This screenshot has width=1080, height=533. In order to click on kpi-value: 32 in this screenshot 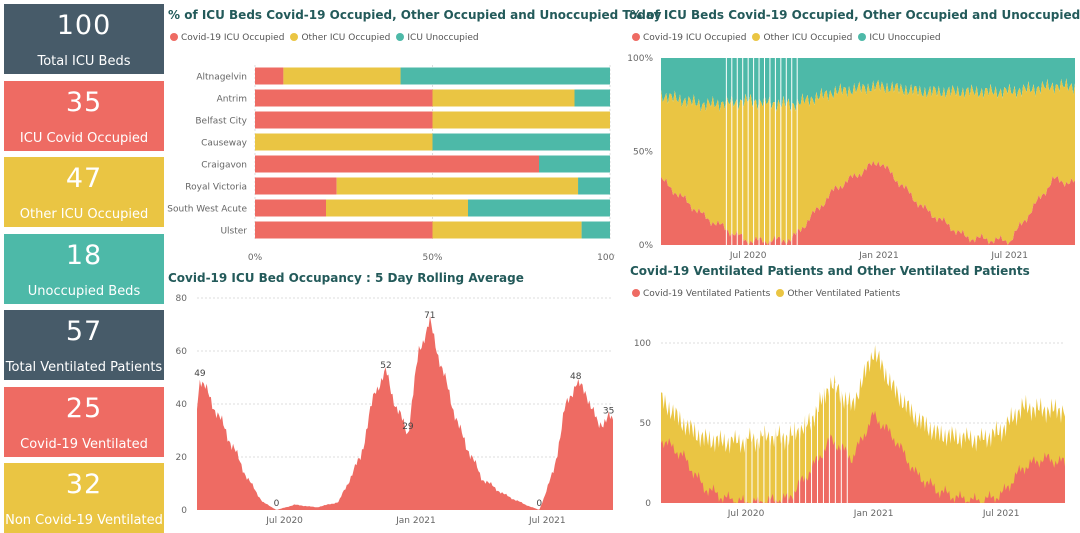, I will do `click(84, 484)`.